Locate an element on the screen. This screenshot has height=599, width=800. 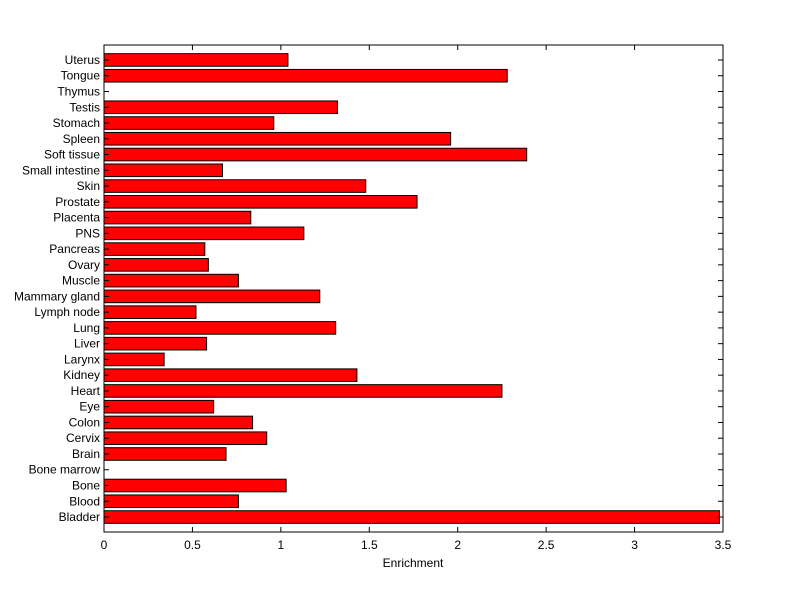
bar-soft-tissue is located at coordinates (315, 154).